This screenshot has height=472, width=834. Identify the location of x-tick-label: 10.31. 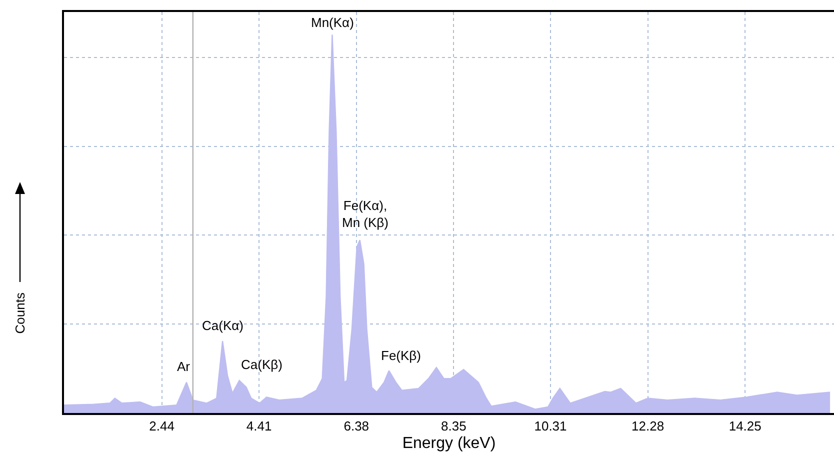
(550, 426).